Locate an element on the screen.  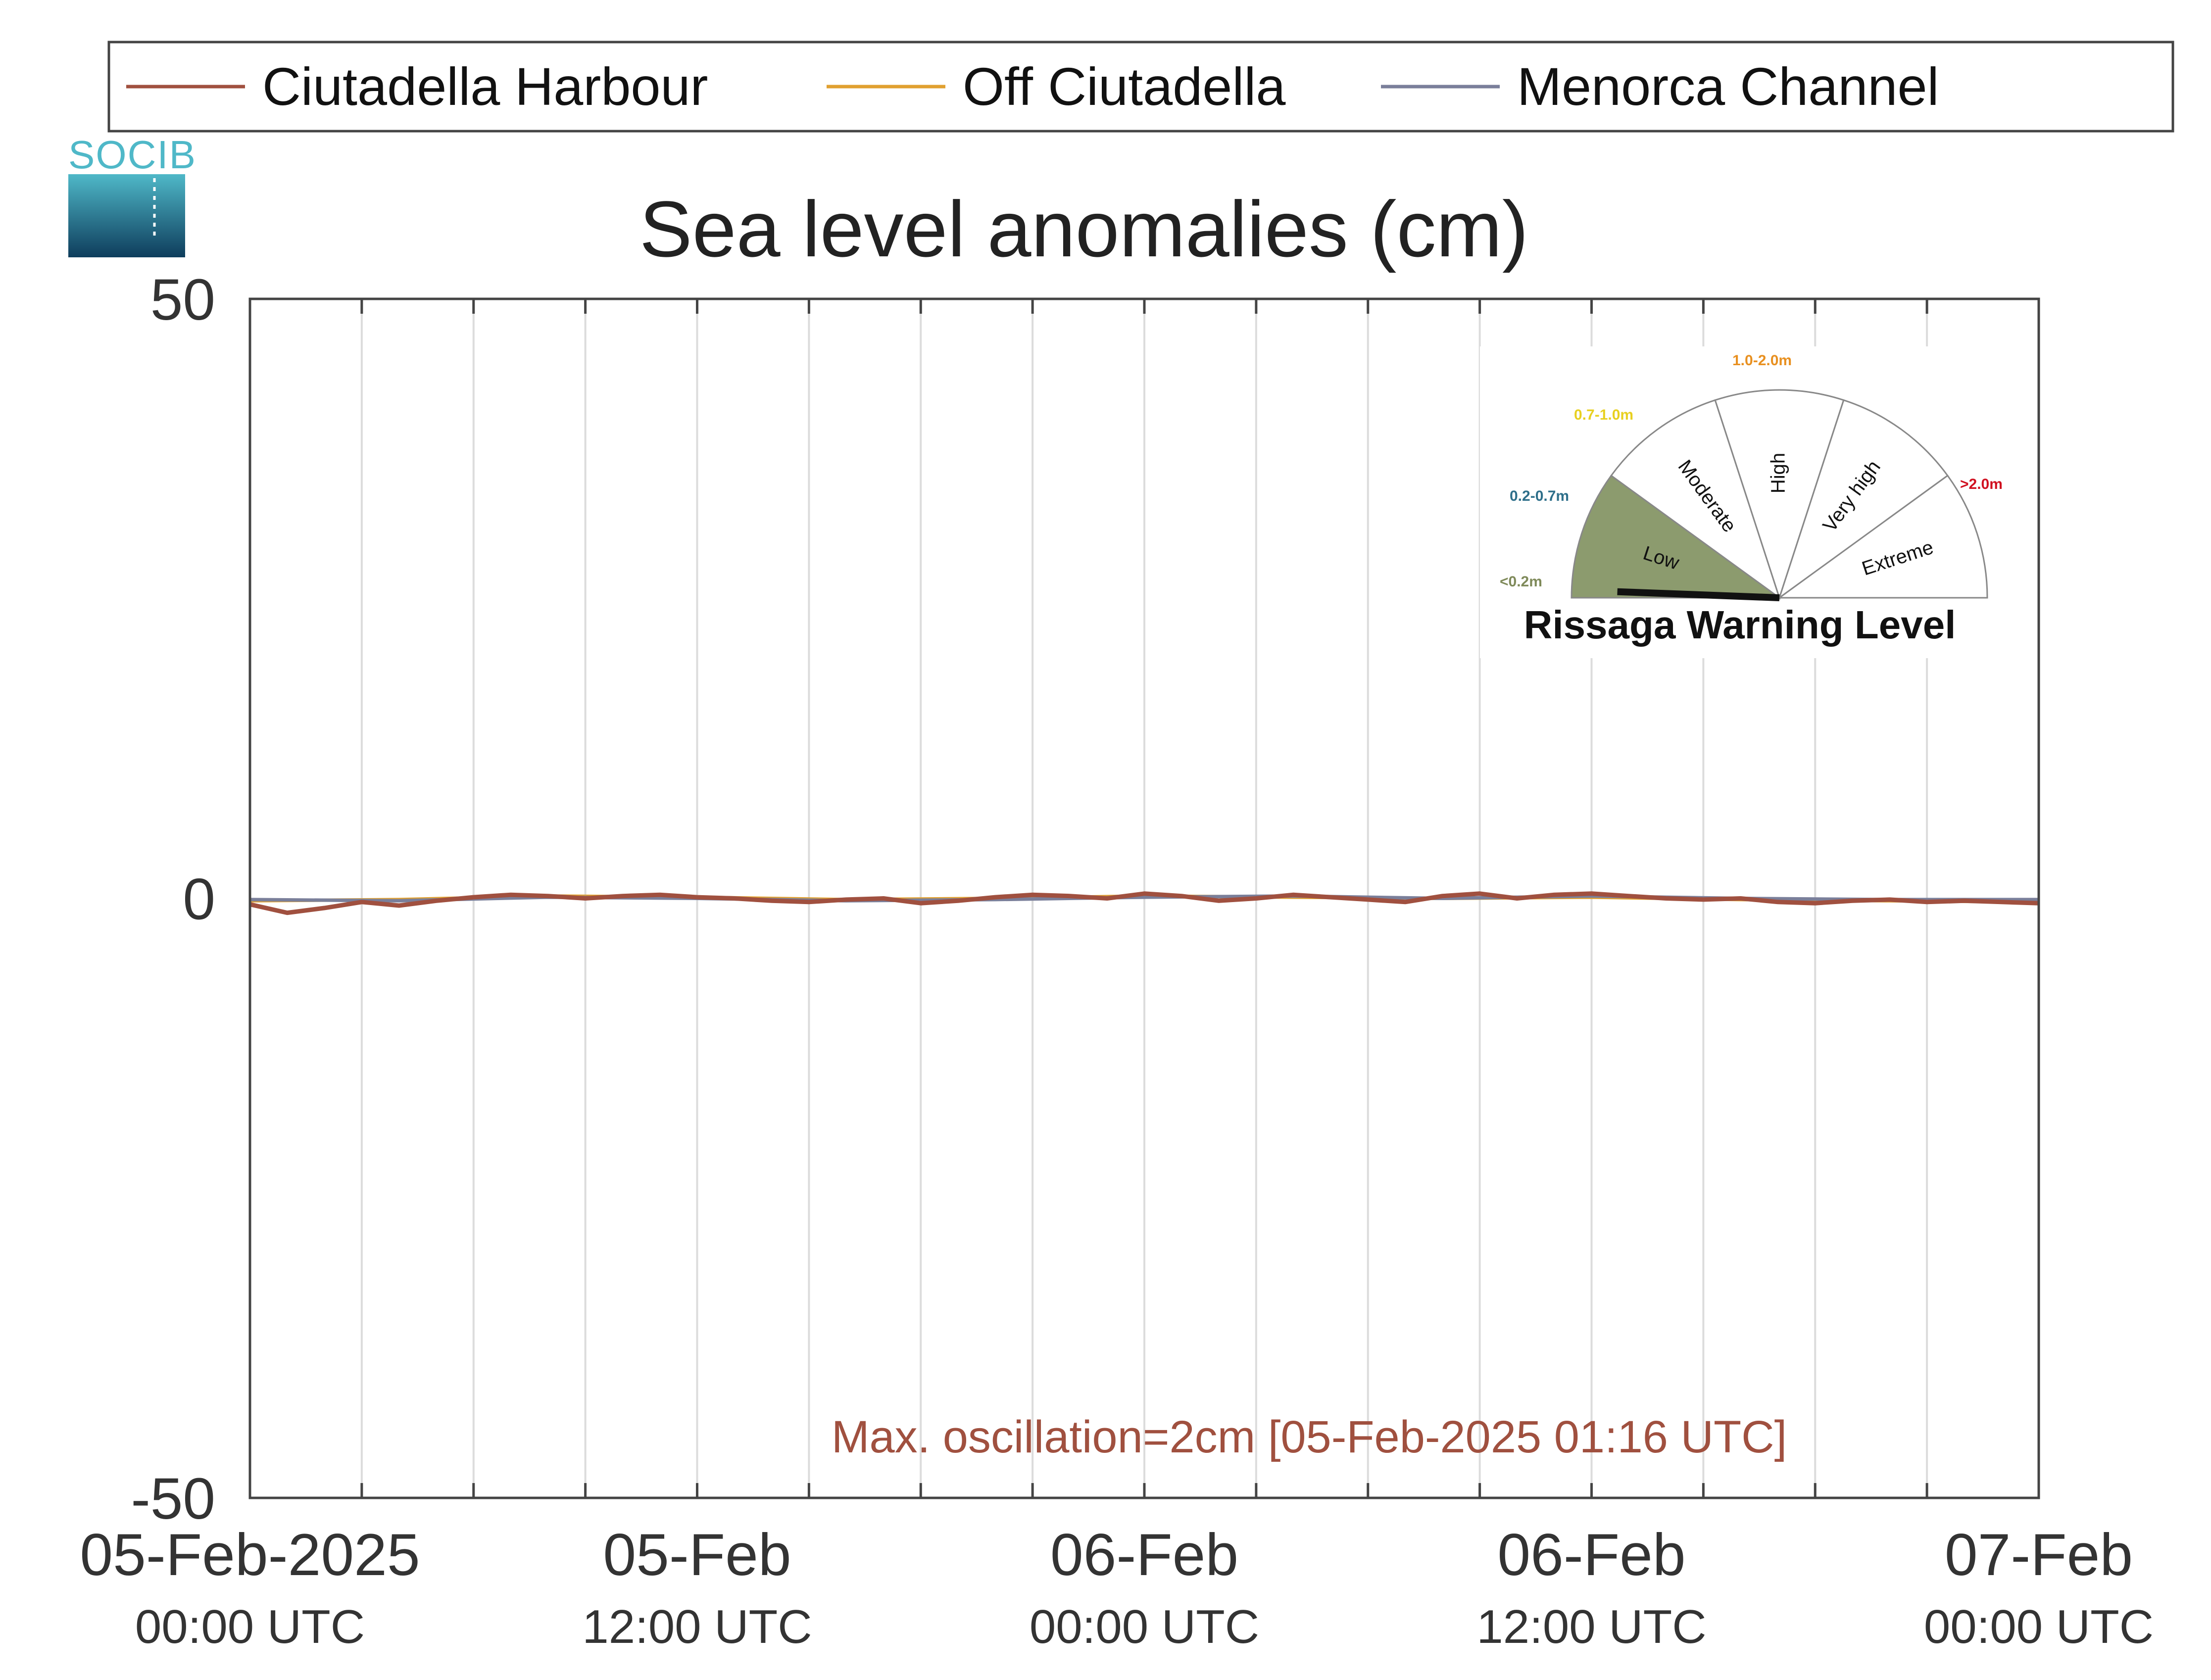
gauge-sector-label: High is located at coordinates (1778, 473).